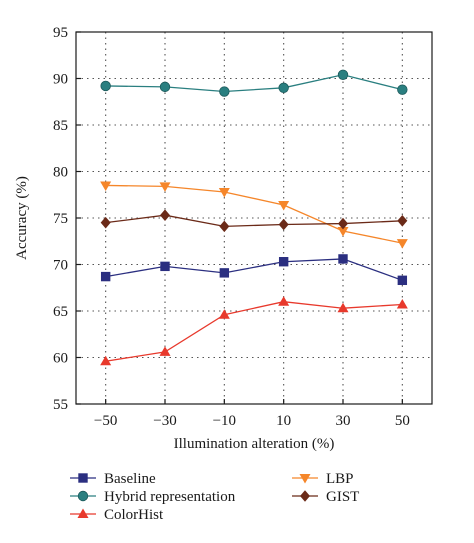 This screenshot has height=543, width=474. I want to click on y-tick-label: 90, so click(60, 80).